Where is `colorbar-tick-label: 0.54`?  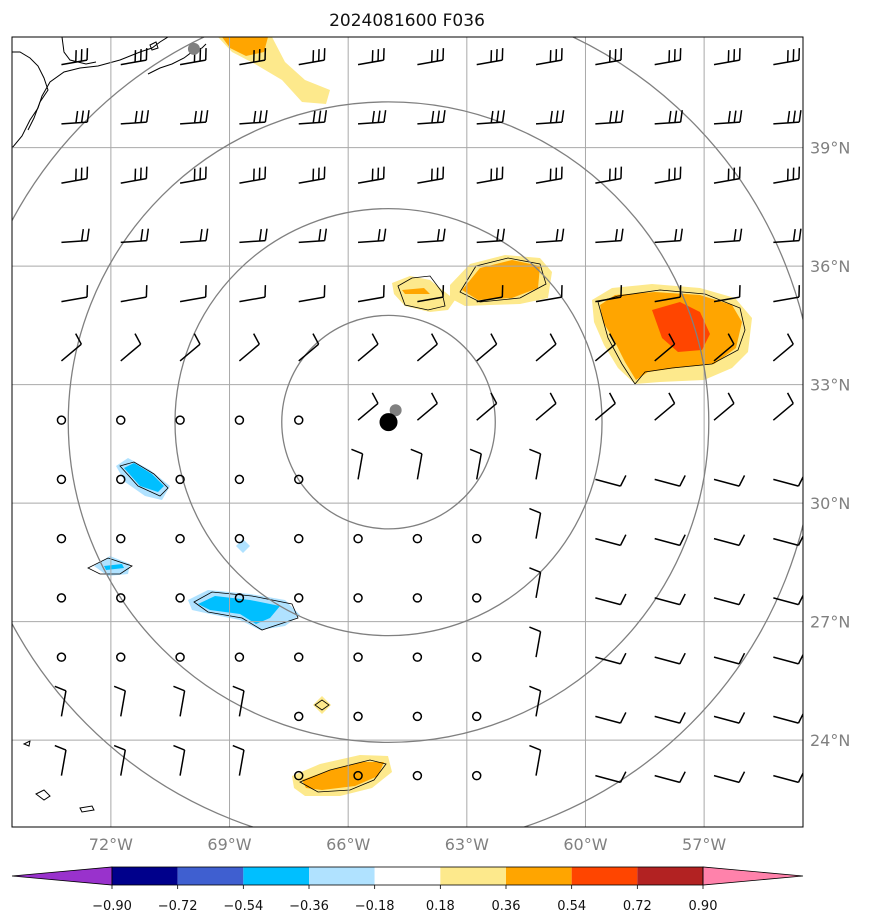 colorbar-tick-label: 0.54 is located at coordinates (571, 906).